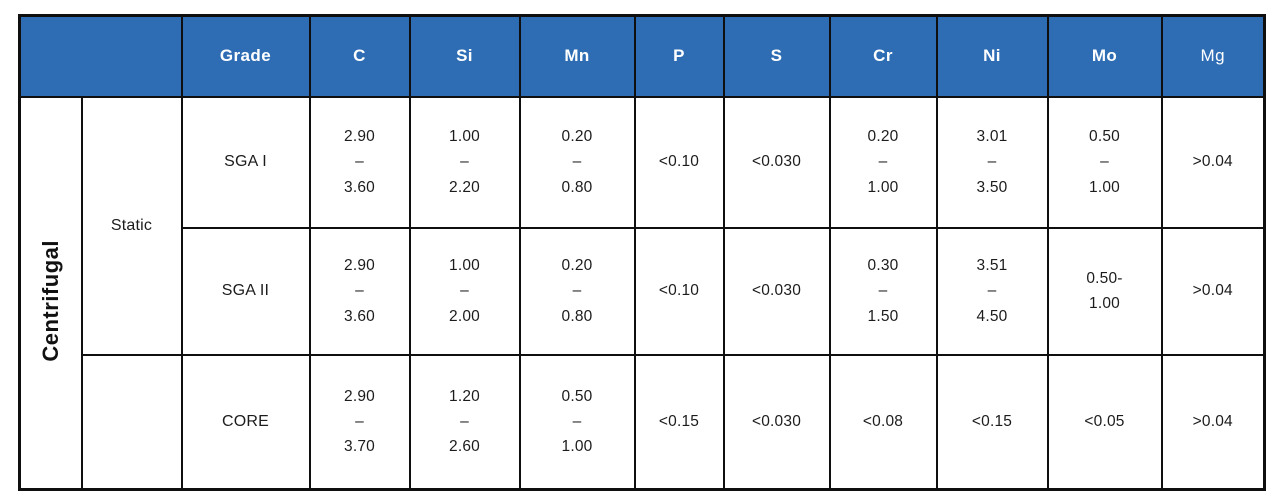 This screenshot has height=492, width=1279. What do you see at coordinates (992, 291) in the screenshot?
I see `value-cell-ni: 3.51 – 4.50` at bounding box center [992, 291].